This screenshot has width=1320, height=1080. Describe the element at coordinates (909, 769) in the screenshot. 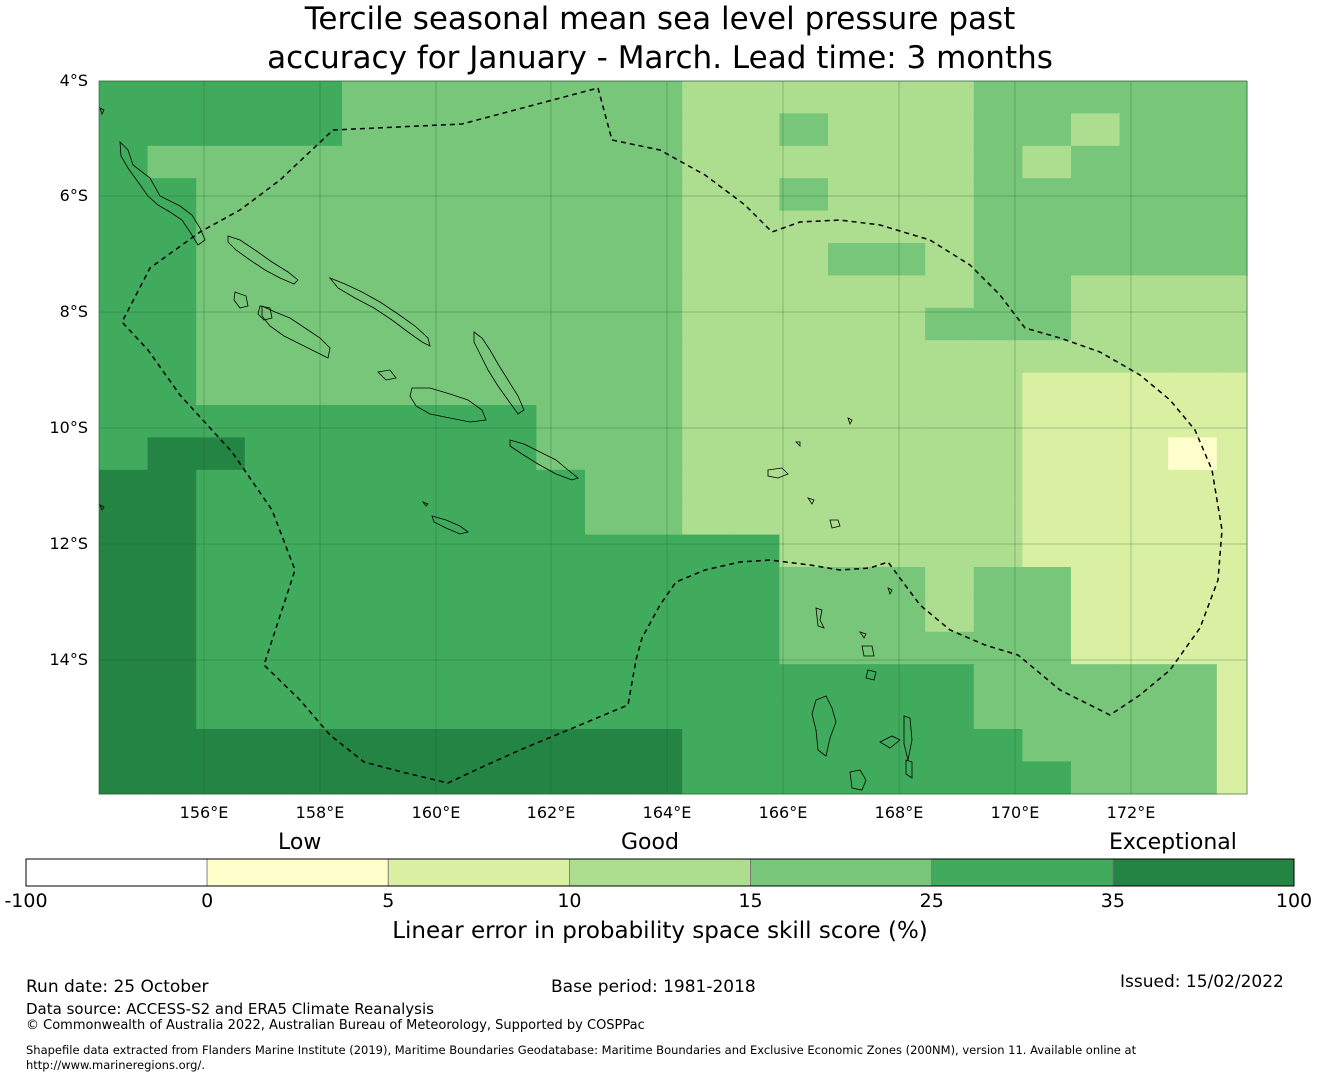

I see `island-maewo` at that location.